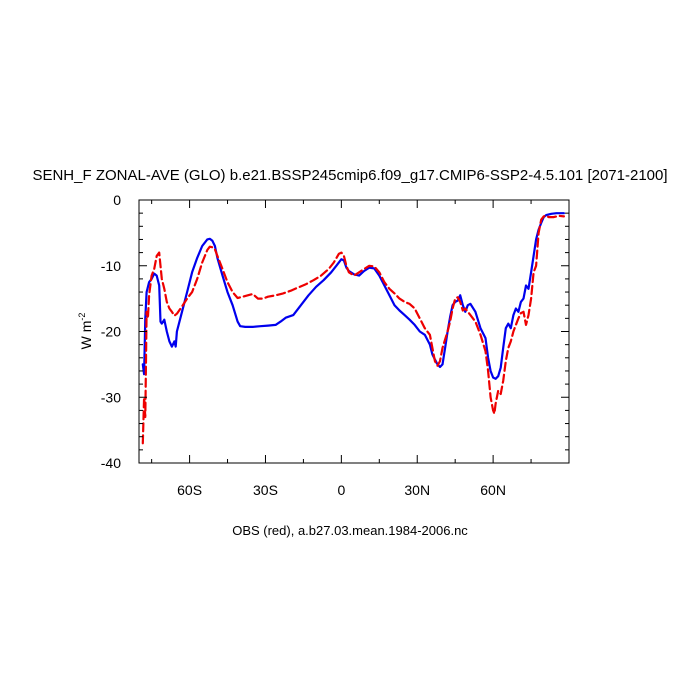 Image resolution: width=700 pixels, height=700 pixels. I want to click on y-axis-label: W m-2, so click(85, 331).